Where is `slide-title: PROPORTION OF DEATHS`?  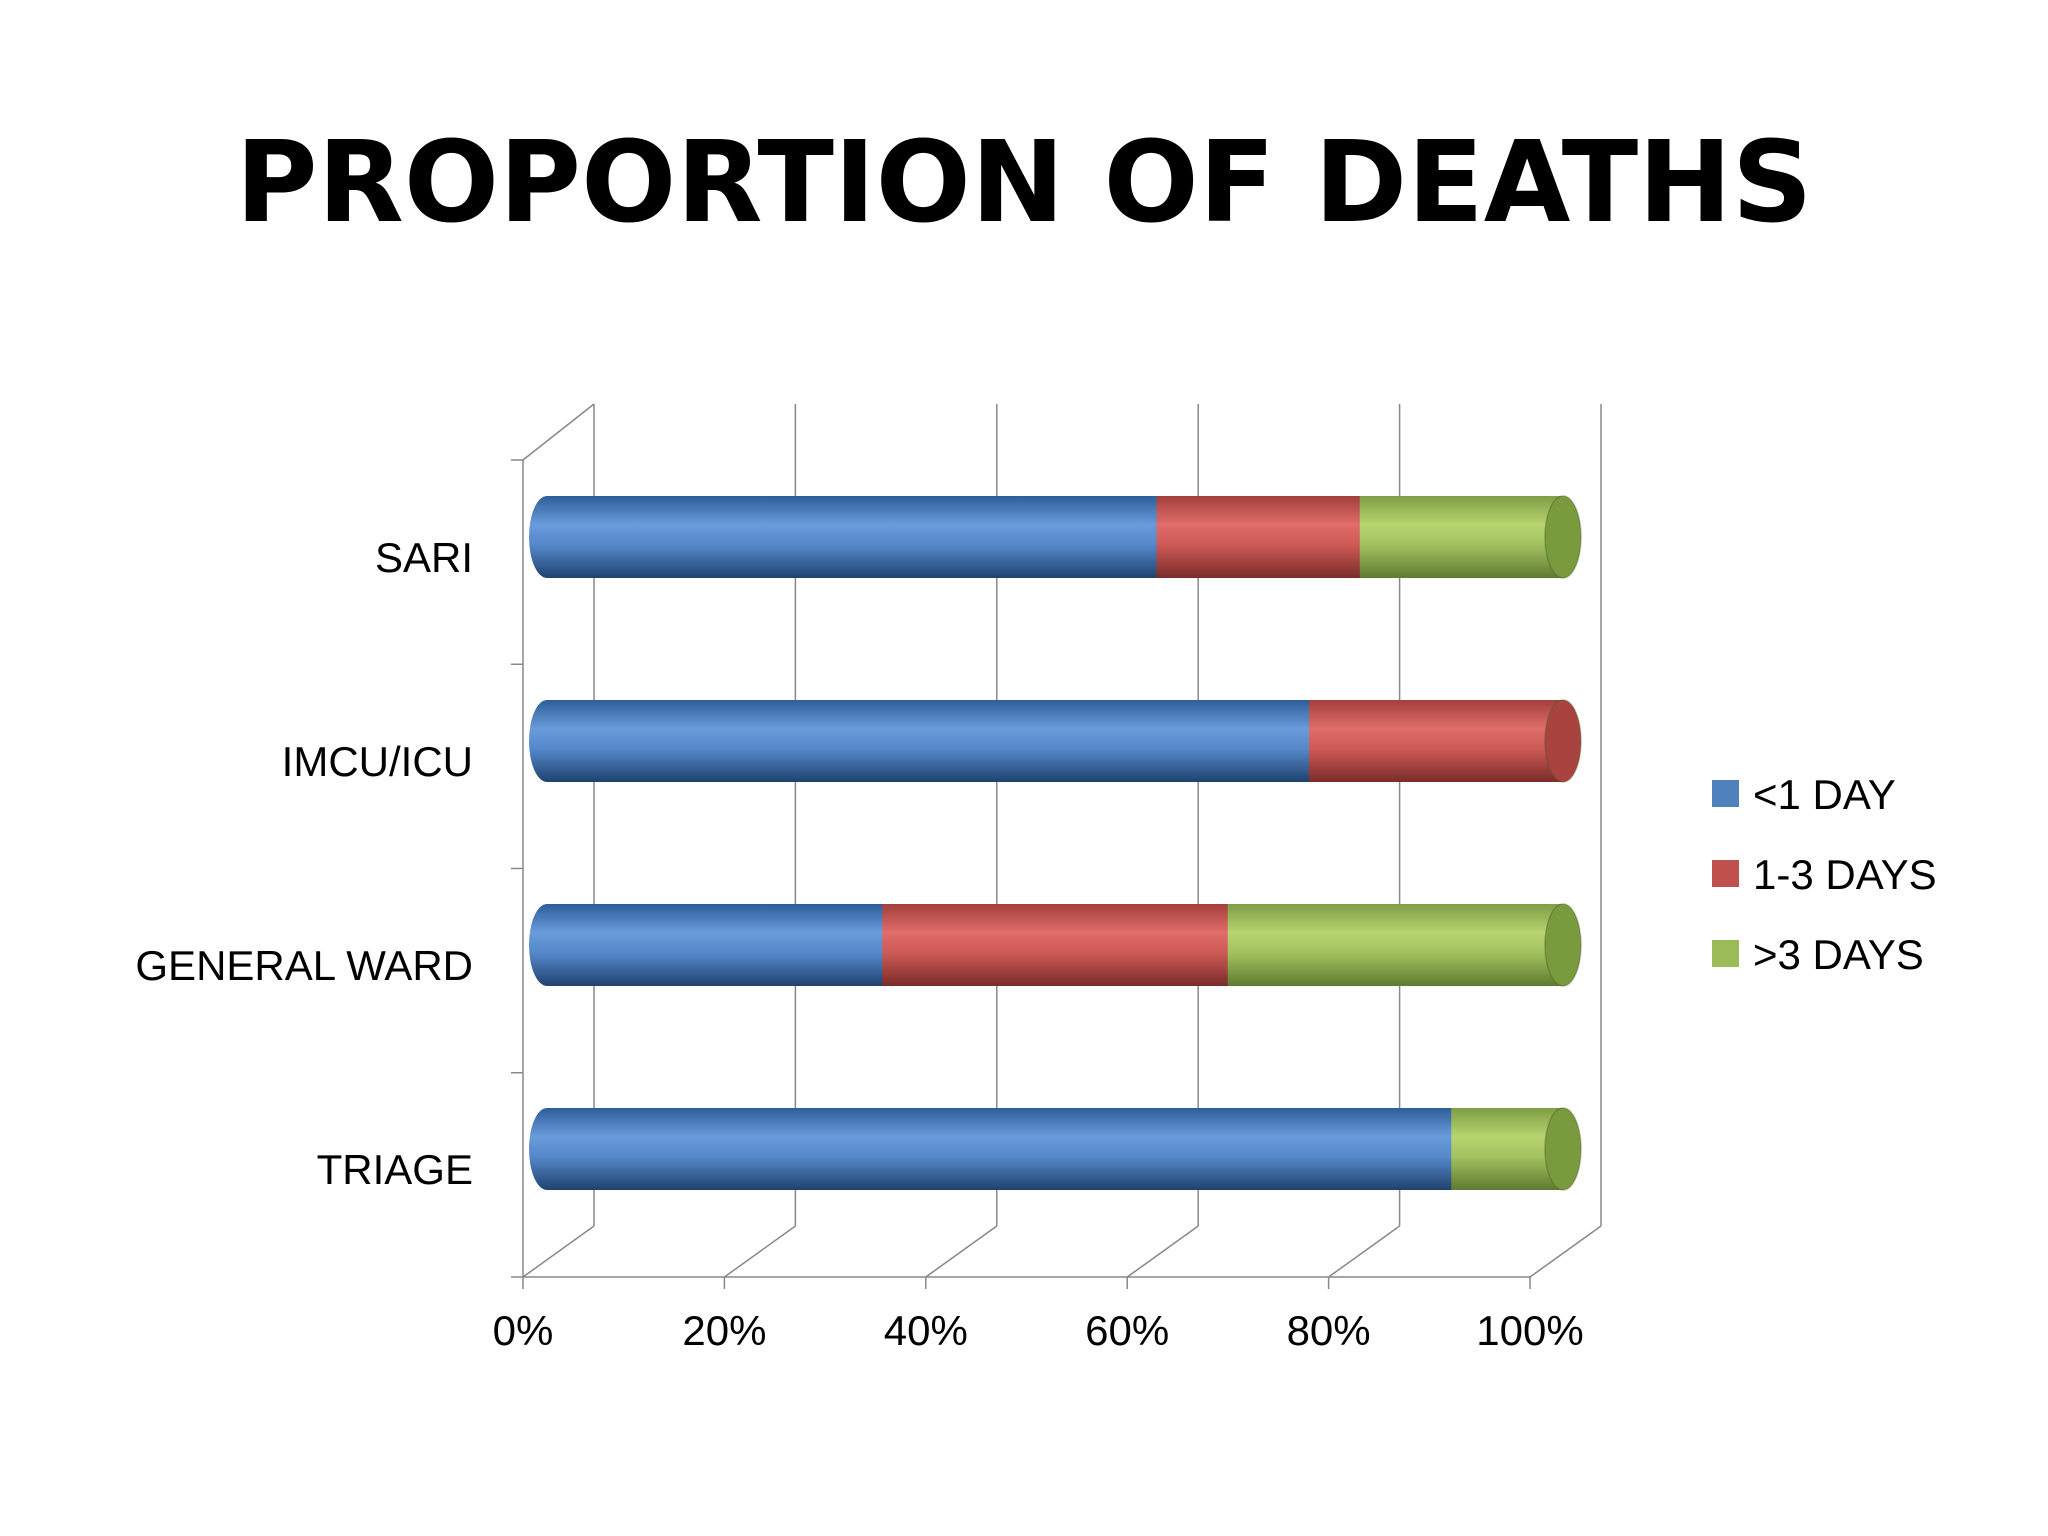
slide-title: PROPORTION OF DEATHS is located at coordinates (1024, 183).